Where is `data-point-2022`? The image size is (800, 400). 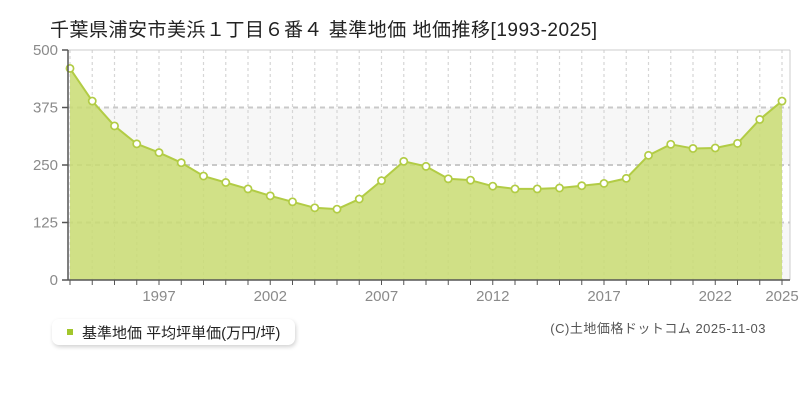
data-point-2022 is located at coordinates (715, 148).